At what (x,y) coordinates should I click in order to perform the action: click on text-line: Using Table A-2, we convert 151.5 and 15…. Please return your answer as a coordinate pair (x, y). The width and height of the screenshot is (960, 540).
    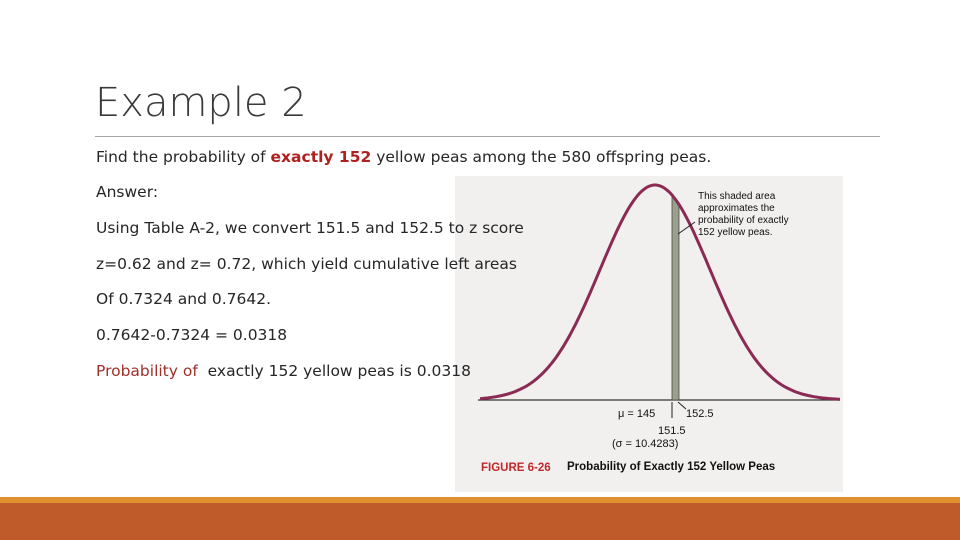
    Looking at the image, I should click on (310, 228).